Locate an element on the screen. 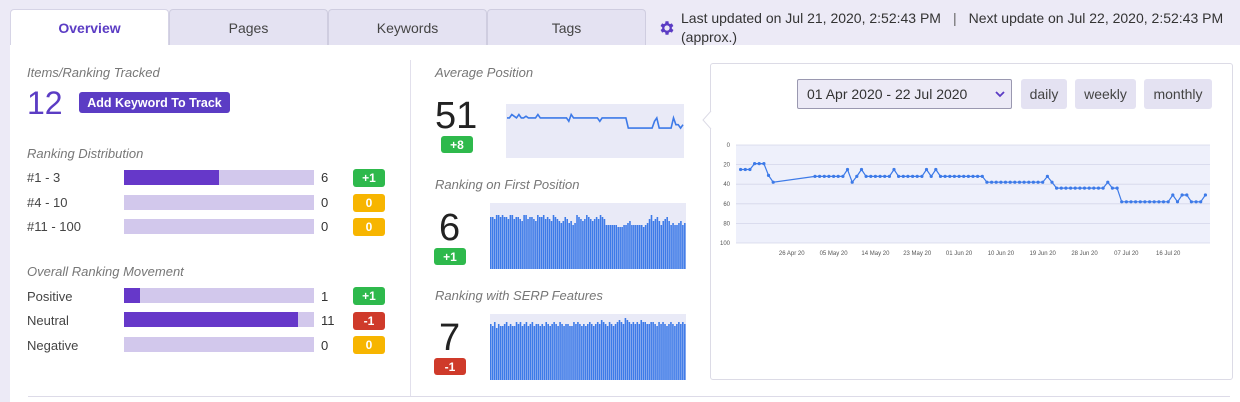 Image resolution: width=1240 pixels, height=402 pixels. monthly-button: monthly is located at coordinates (1178, 94).